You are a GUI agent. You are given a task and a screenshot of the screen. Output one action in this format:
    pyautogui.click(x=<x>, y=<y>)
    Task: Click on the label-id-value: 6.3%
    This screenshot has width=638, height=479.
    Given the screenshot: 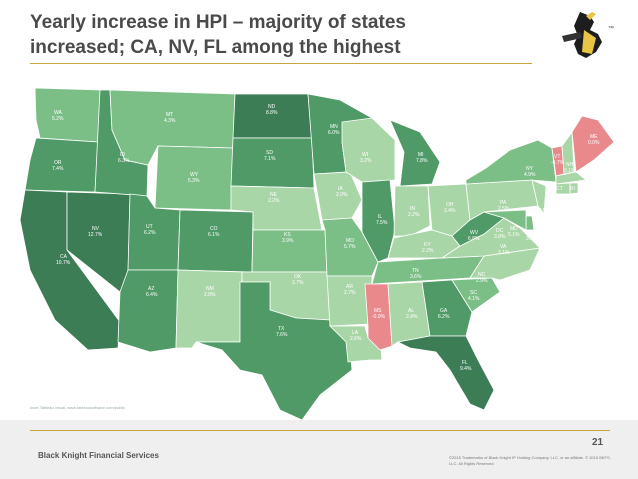 What is the action you would take?
    pyautogui.click(x=124, y=161)
    